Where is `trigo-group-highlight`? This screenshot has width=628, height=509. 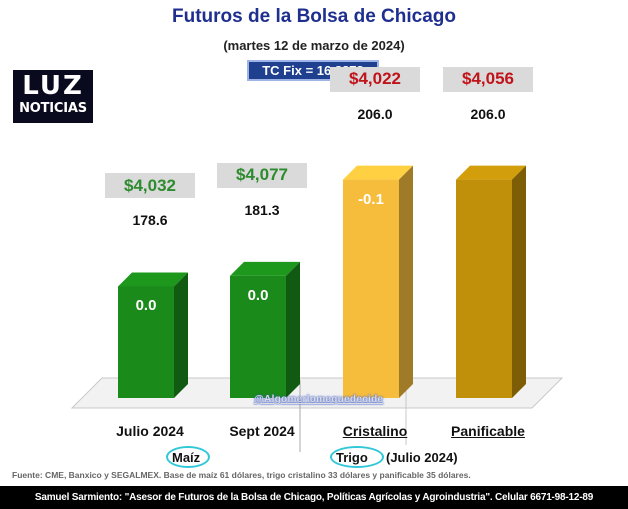
trigo-group-highlight is located at coordinates (357, 457).